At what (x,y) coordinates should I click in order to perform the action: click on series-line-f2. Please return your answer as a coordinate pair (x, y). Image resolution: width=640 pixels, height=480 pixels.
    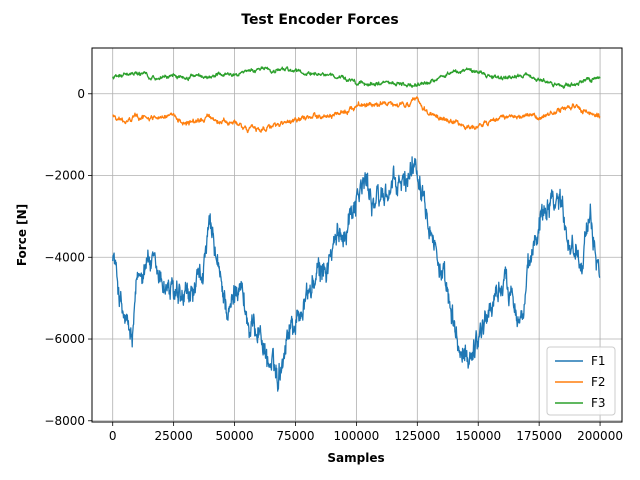
    Looking at the image, I should click on (356, 115).